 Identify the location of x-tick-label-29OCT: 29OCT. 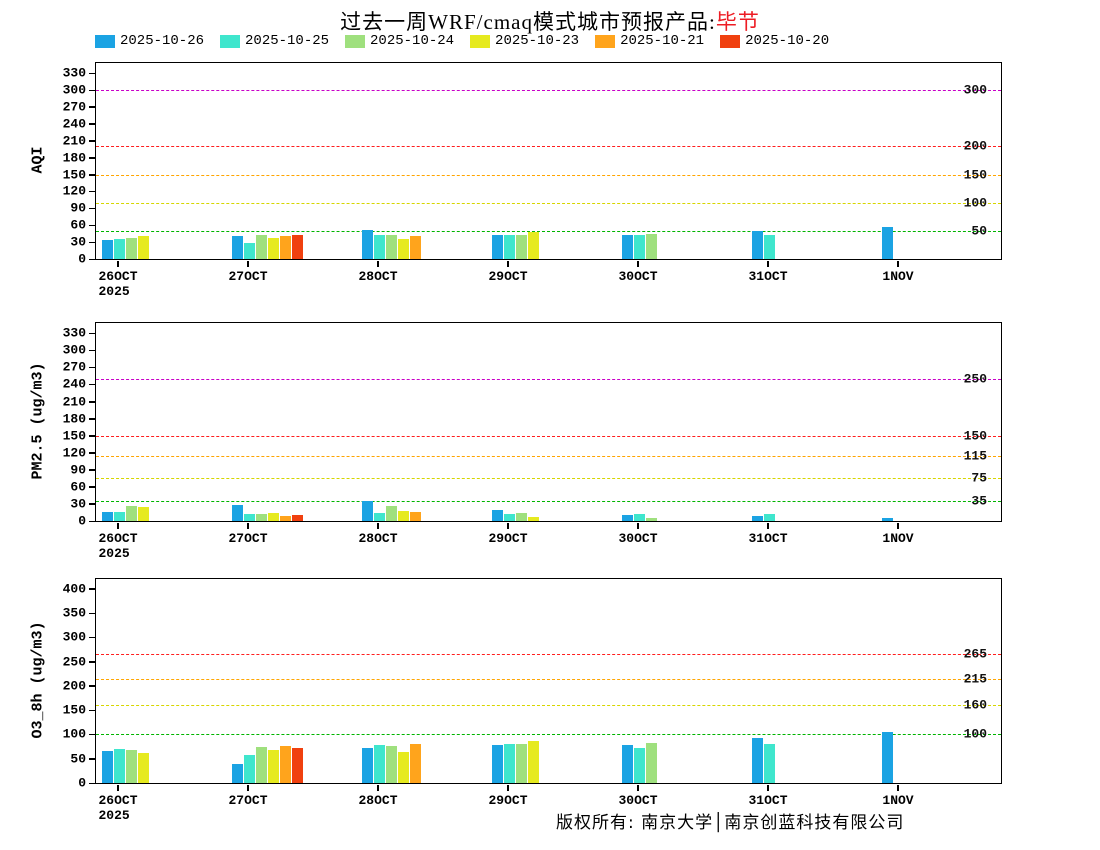
(508, 800).